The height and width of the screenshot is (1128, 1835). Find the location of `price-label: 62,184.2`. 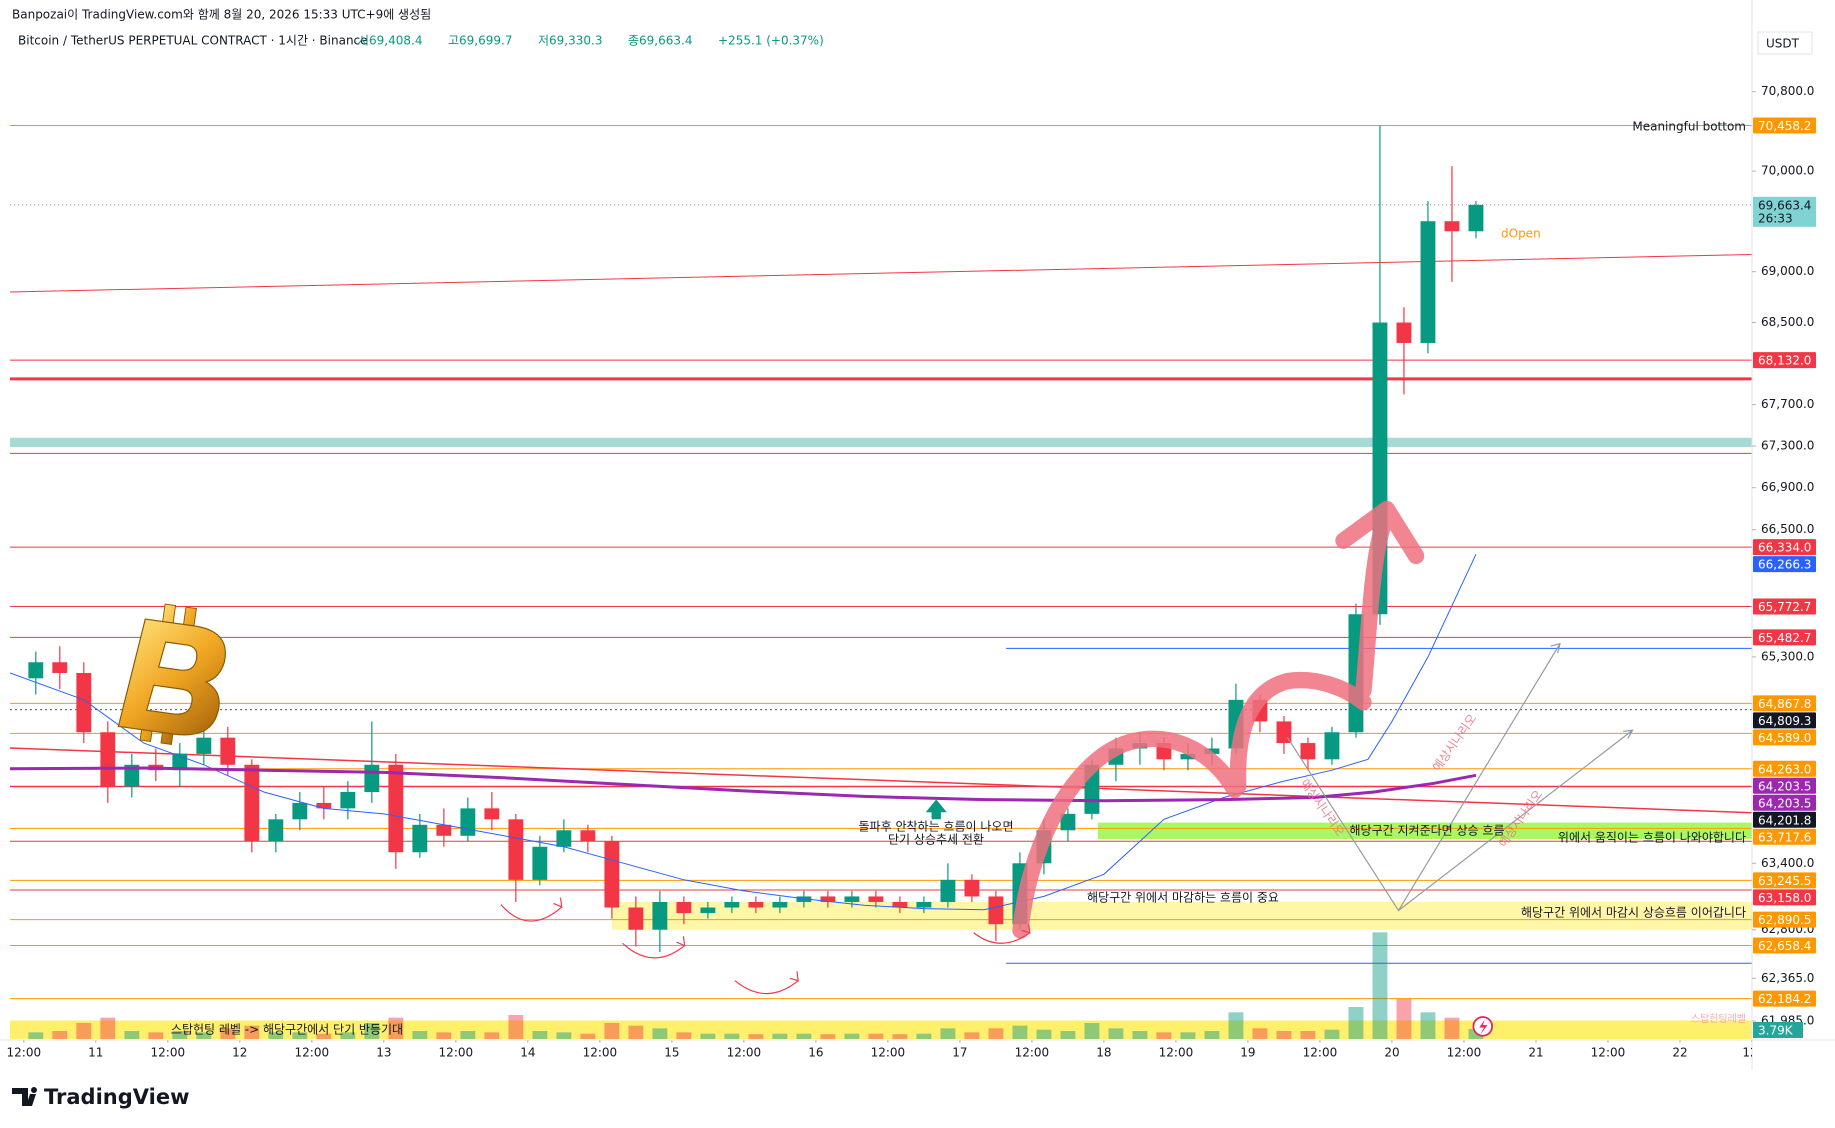

price-label: 62,184.2 is located at coordinates (1784, 999).